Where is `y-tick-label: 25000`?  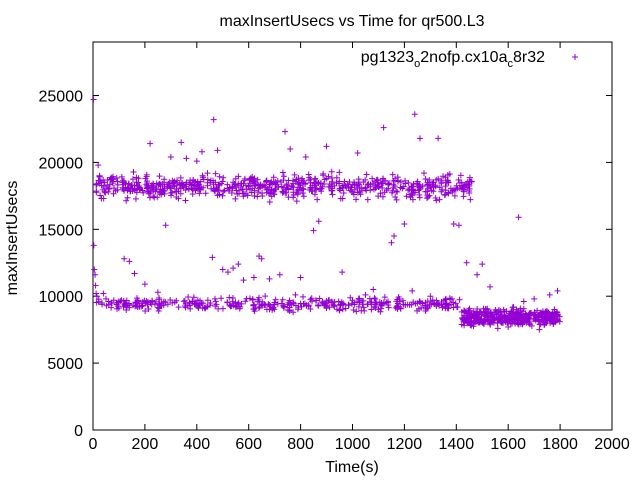 y-tick-label: 25000 is located at coordinates (61, 97).